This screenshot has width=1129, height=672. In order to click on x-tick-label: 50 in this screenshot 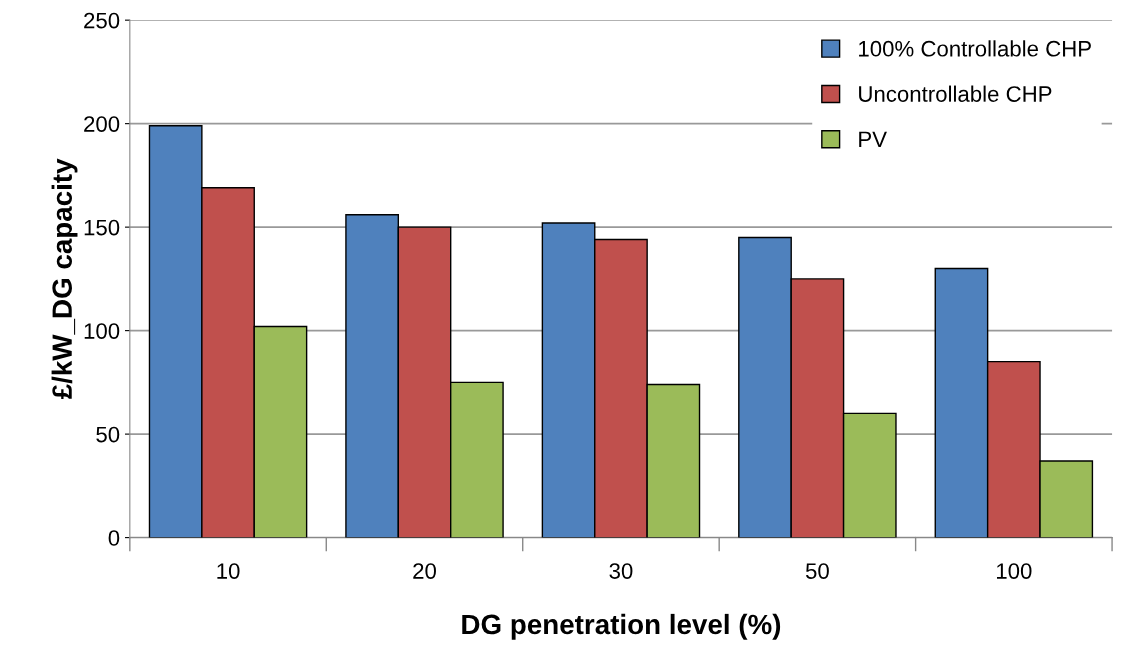, I will do `click(817, 571)`.